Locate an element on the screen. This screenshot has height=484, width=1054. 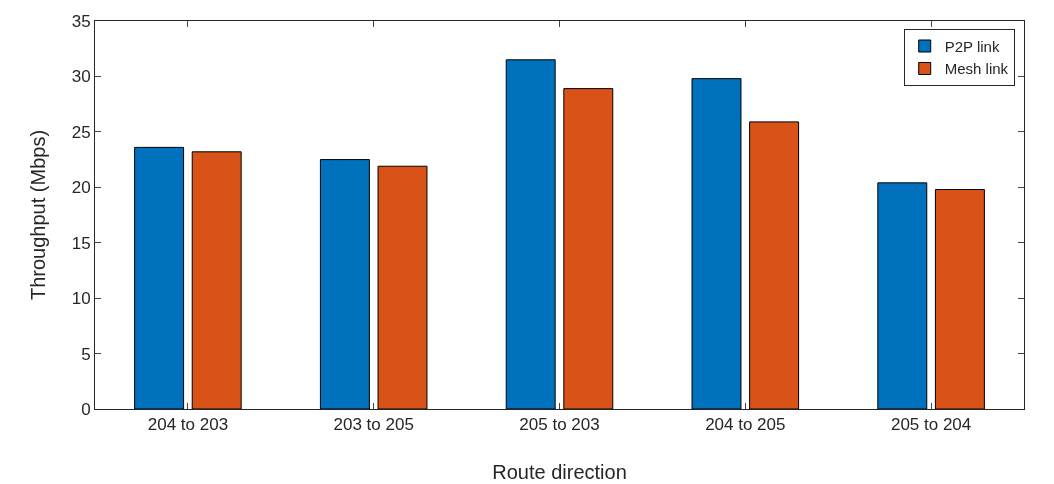
y-tick-label: 30 is located at coordinates (81, 77).